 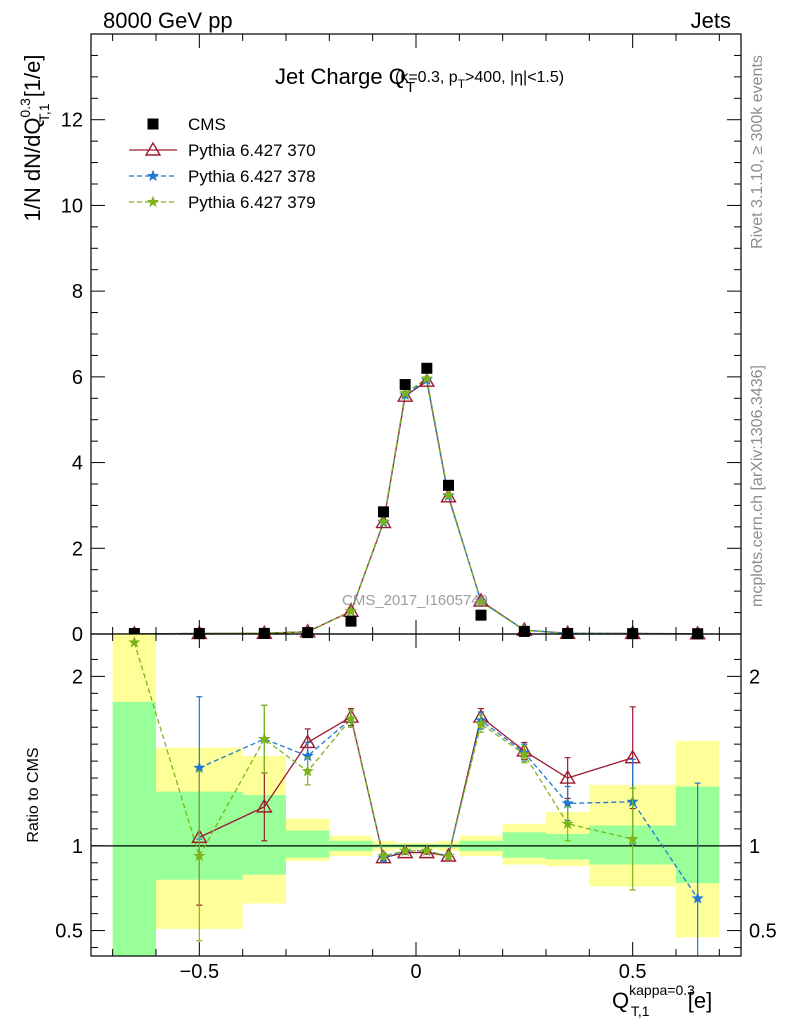 What do you see at coordinates (410, 87) in the screenshot?
I see `main-title-sub: T` at bounding box center [410, 87].